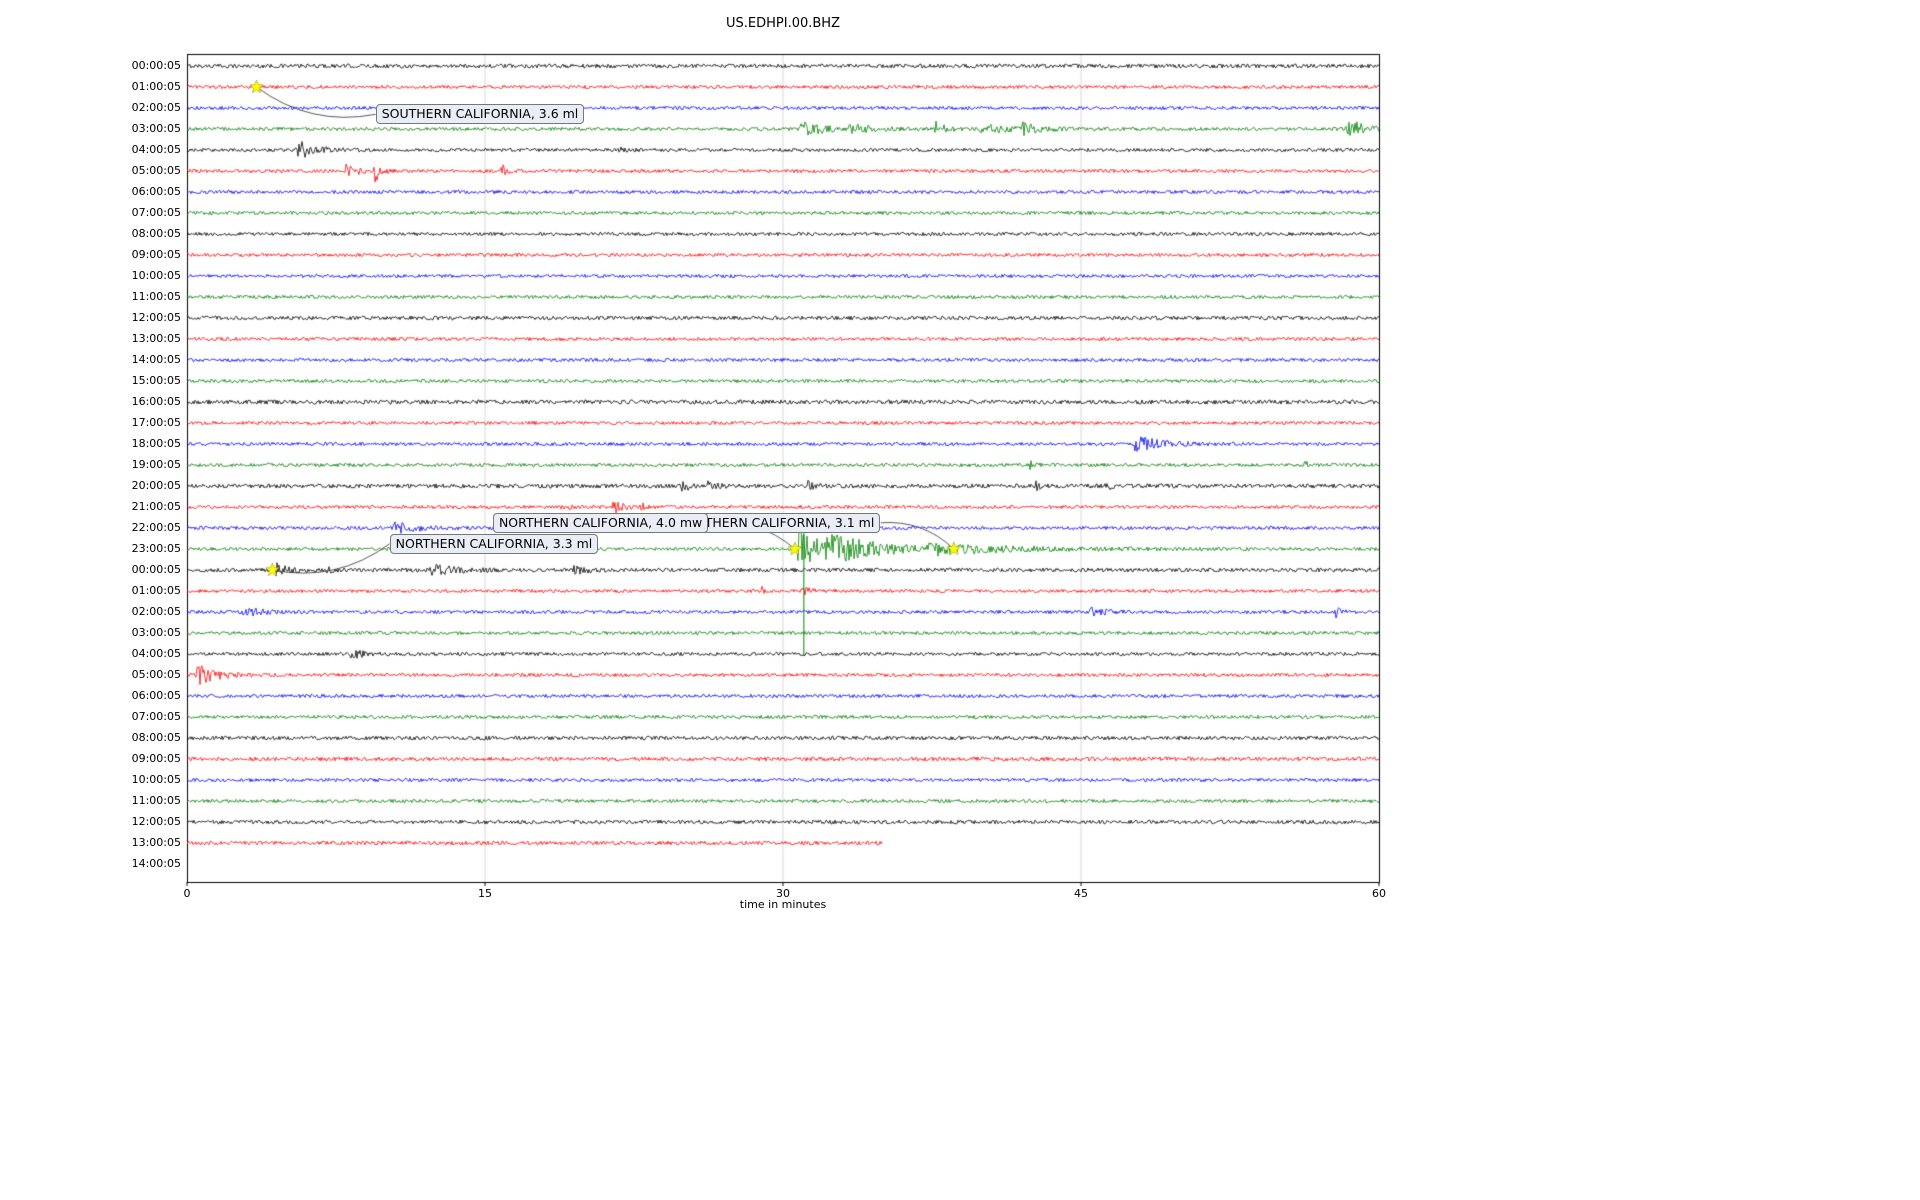  Describe the element at coordinates (156, 422) in the screenshot. I see `row-label: 17:00:05` at that location.